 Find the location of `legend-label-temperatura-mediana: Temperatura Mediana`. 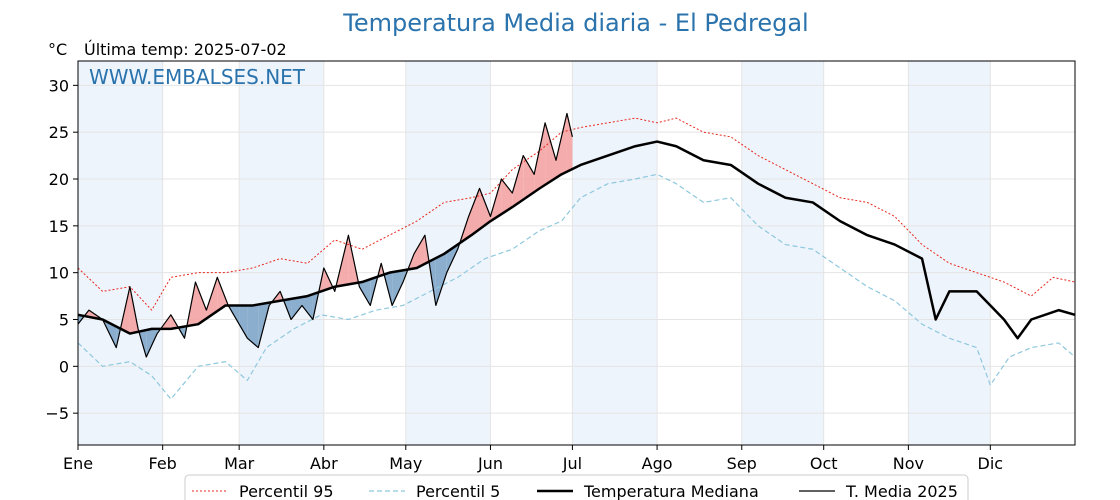

legend-label-temperatura-mediana: Temperatura Mediana is located at coordinates (671, 491).